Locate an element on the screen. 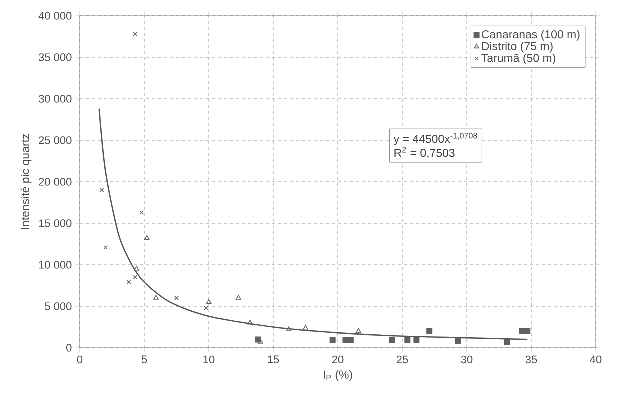  annotation: R$^{2}$ = 0,7503 is located at coordinates (424, 153).